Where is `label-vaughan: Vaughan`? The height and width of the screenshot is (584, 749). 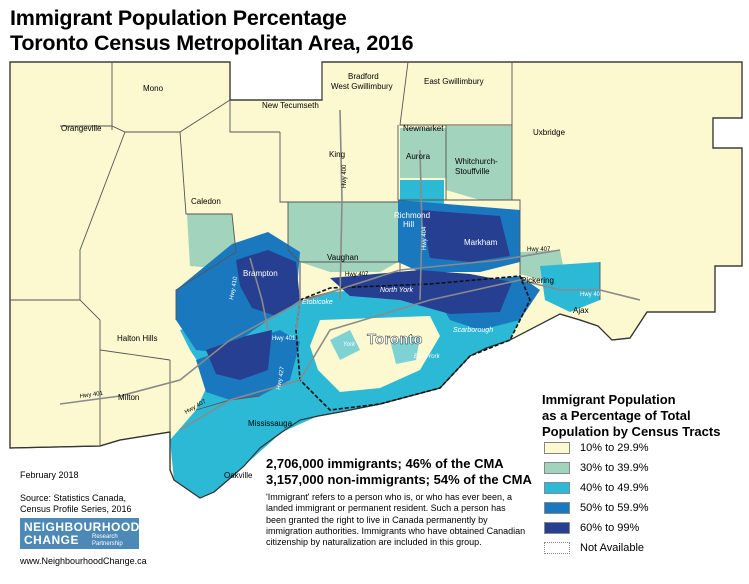
label-vaughan: Vaughan is located at coordinates (342, 257).